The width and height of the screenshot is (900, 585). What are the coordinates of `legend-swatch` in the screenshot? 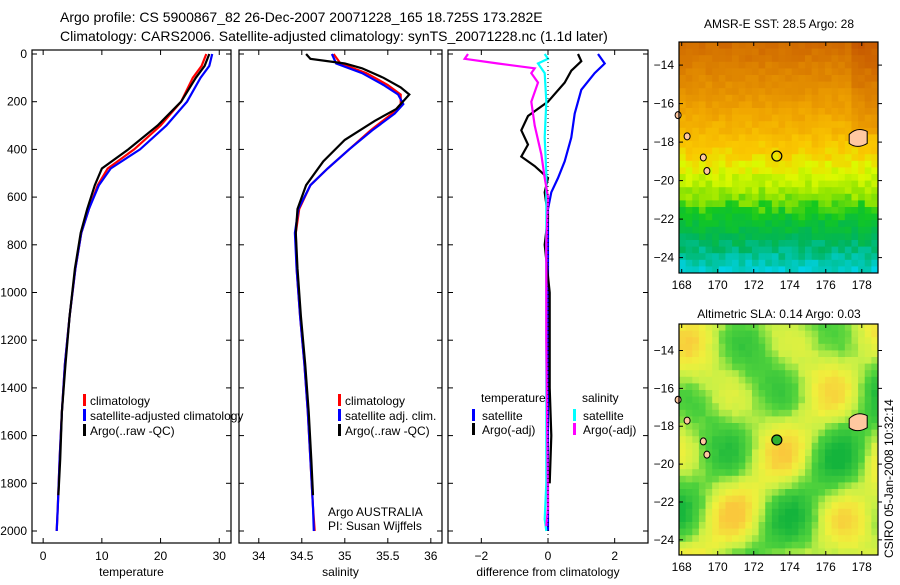 It's located at (339, 415).